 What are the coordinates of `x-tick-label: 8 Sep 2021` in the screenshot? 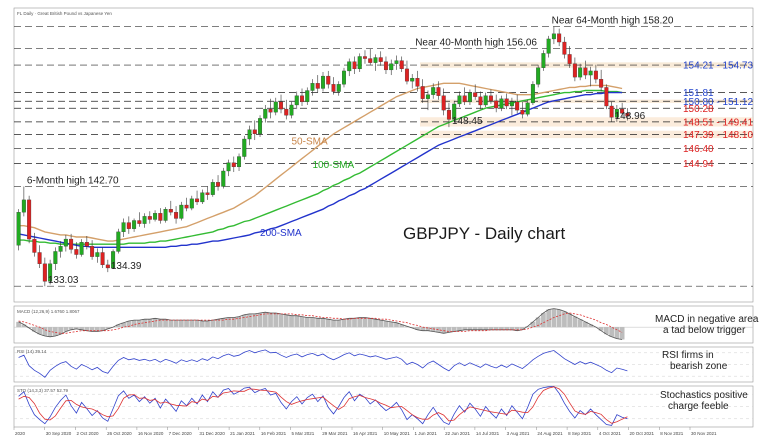 It's located at (580, 433).